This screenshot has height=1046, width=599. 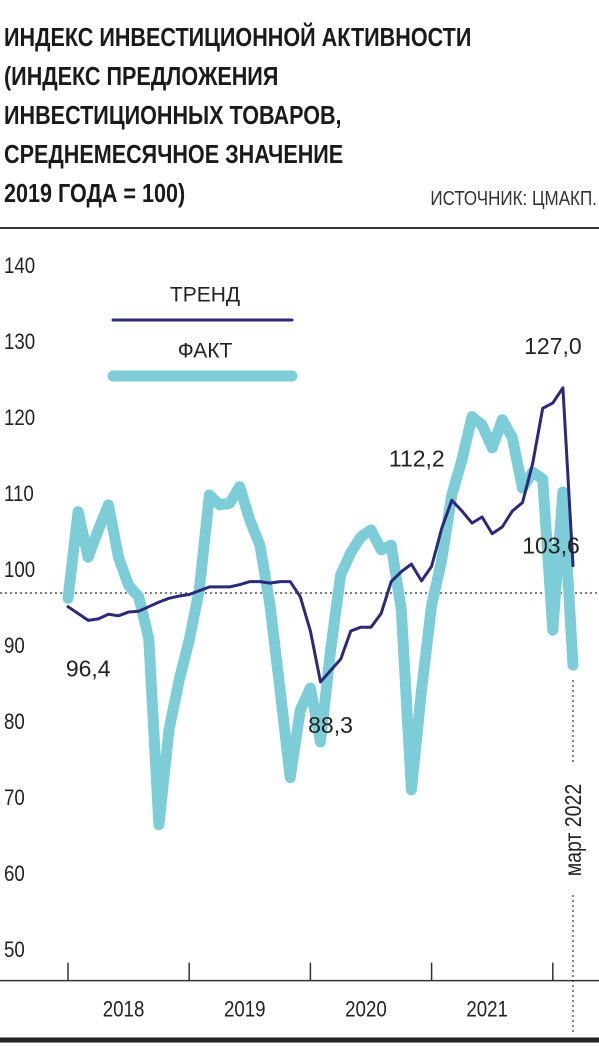 I want to click on x-tick-label: 2018, so click(x=124, y=1010).